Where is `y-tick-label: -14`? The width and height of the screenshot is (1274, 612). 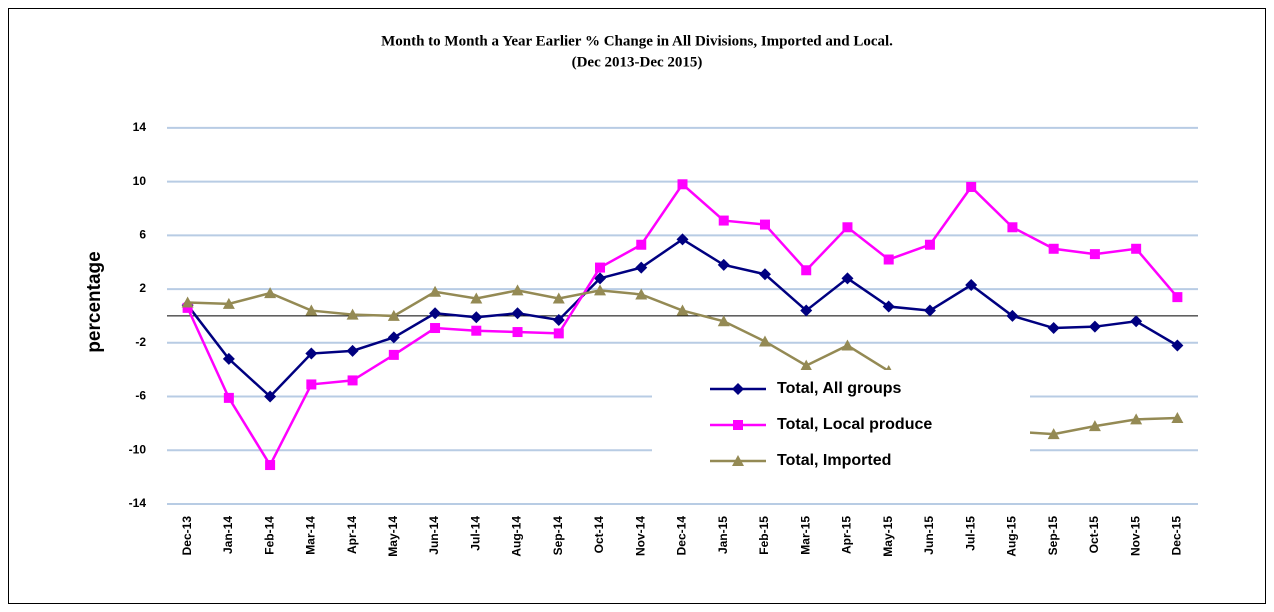
y-tick-label: -14 is located at coordinates (138, 503).